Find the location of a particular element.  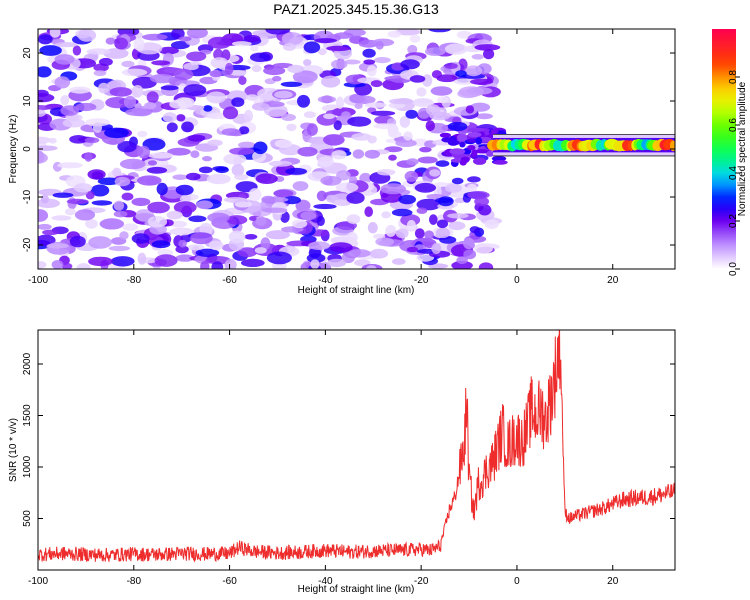

y-tick-label: 10 is located at coordinates (27, 101).